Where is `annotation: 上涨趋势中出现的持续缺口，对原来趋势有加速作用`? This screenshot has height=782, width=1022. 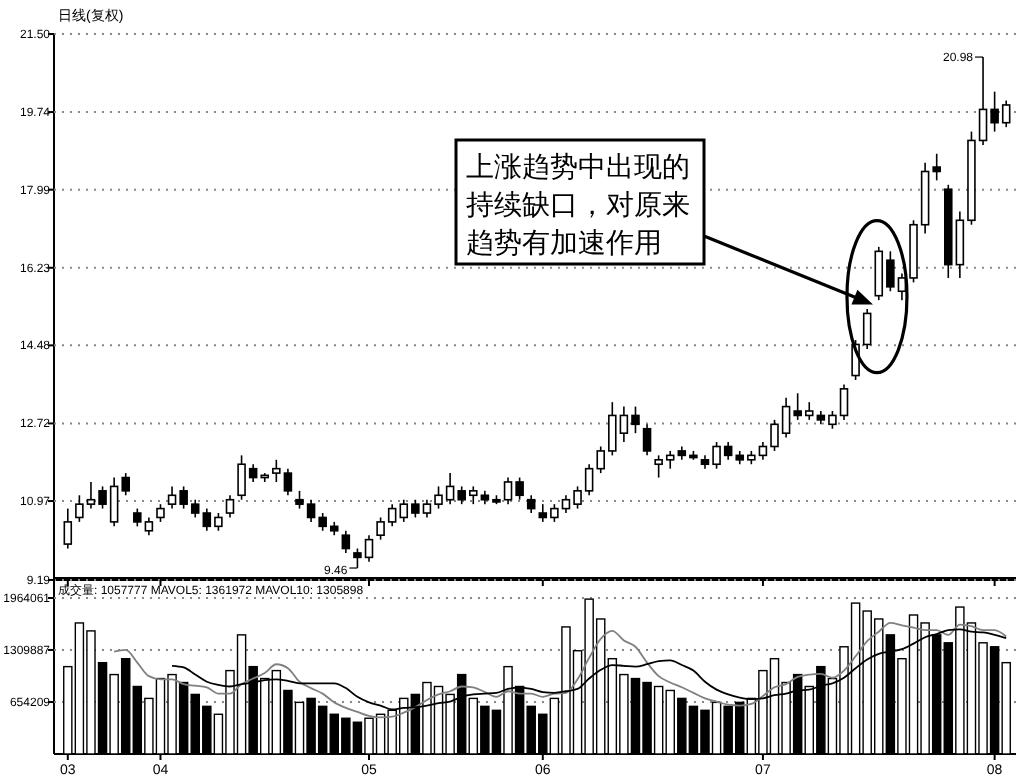 annotation: 上涨趋势中出现的持续缺口，对原来趋势有加速作用 is located at coordinates (578, 206).